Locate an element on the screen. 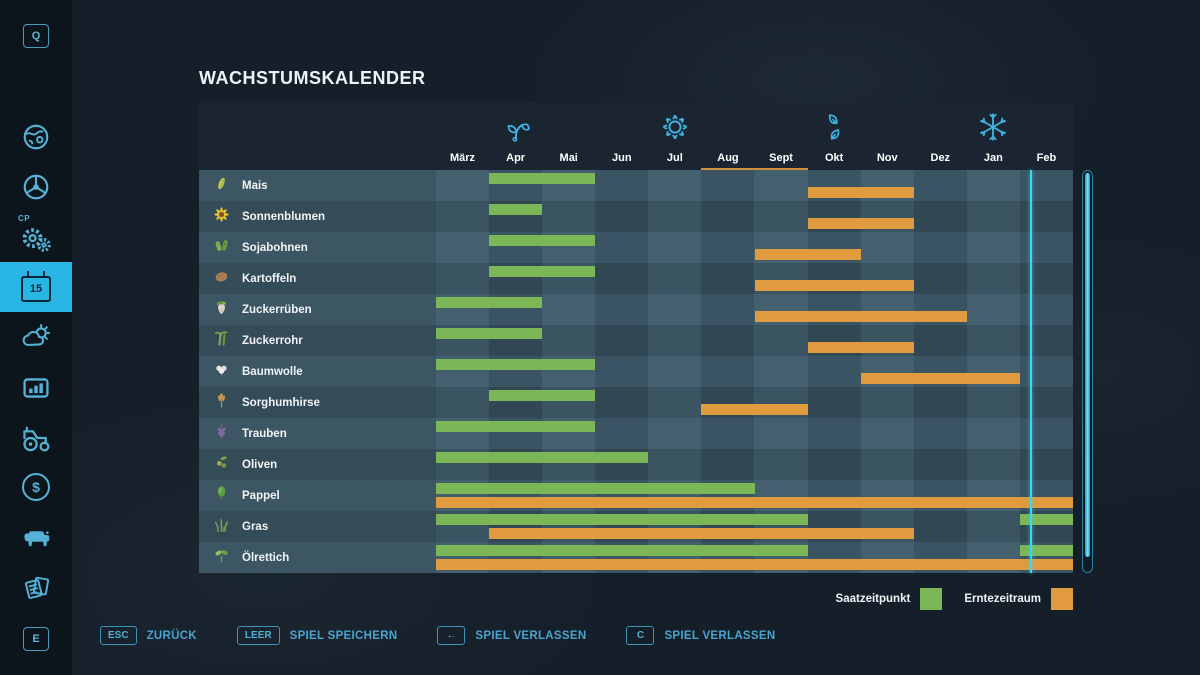  current-time-line is located at coordinates (1031, 371).